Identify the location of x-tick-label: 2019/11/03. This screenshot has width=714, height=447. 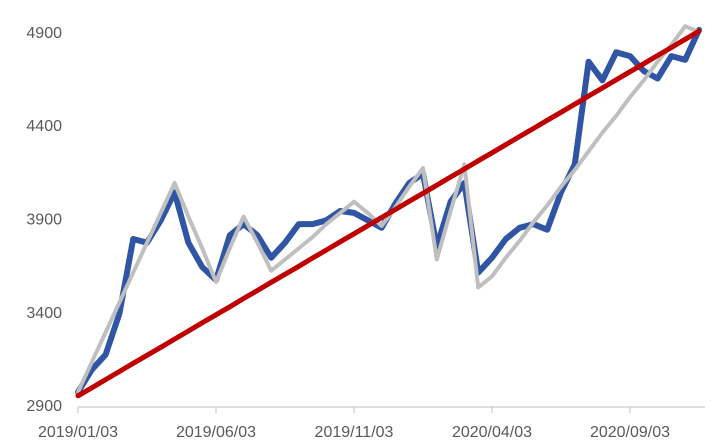
(354, 432).